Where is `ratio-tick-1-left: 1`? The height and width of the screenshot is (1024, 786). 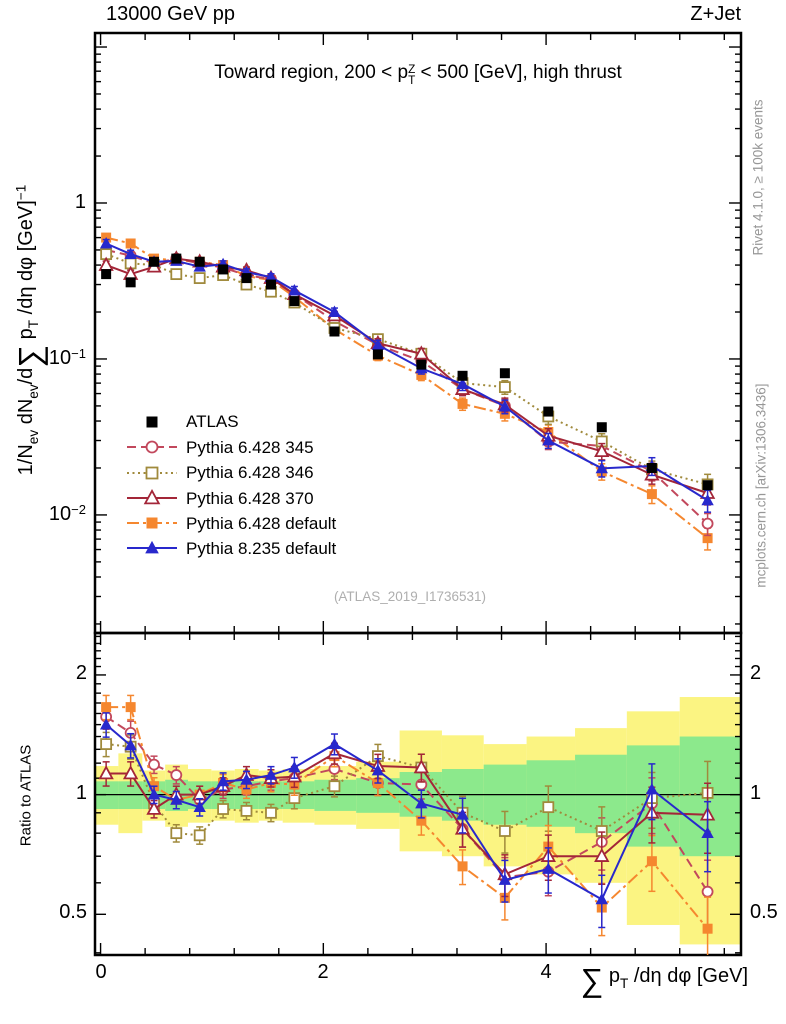 ratio-tick-1-left: 1 is located at coordinates (81, 793).